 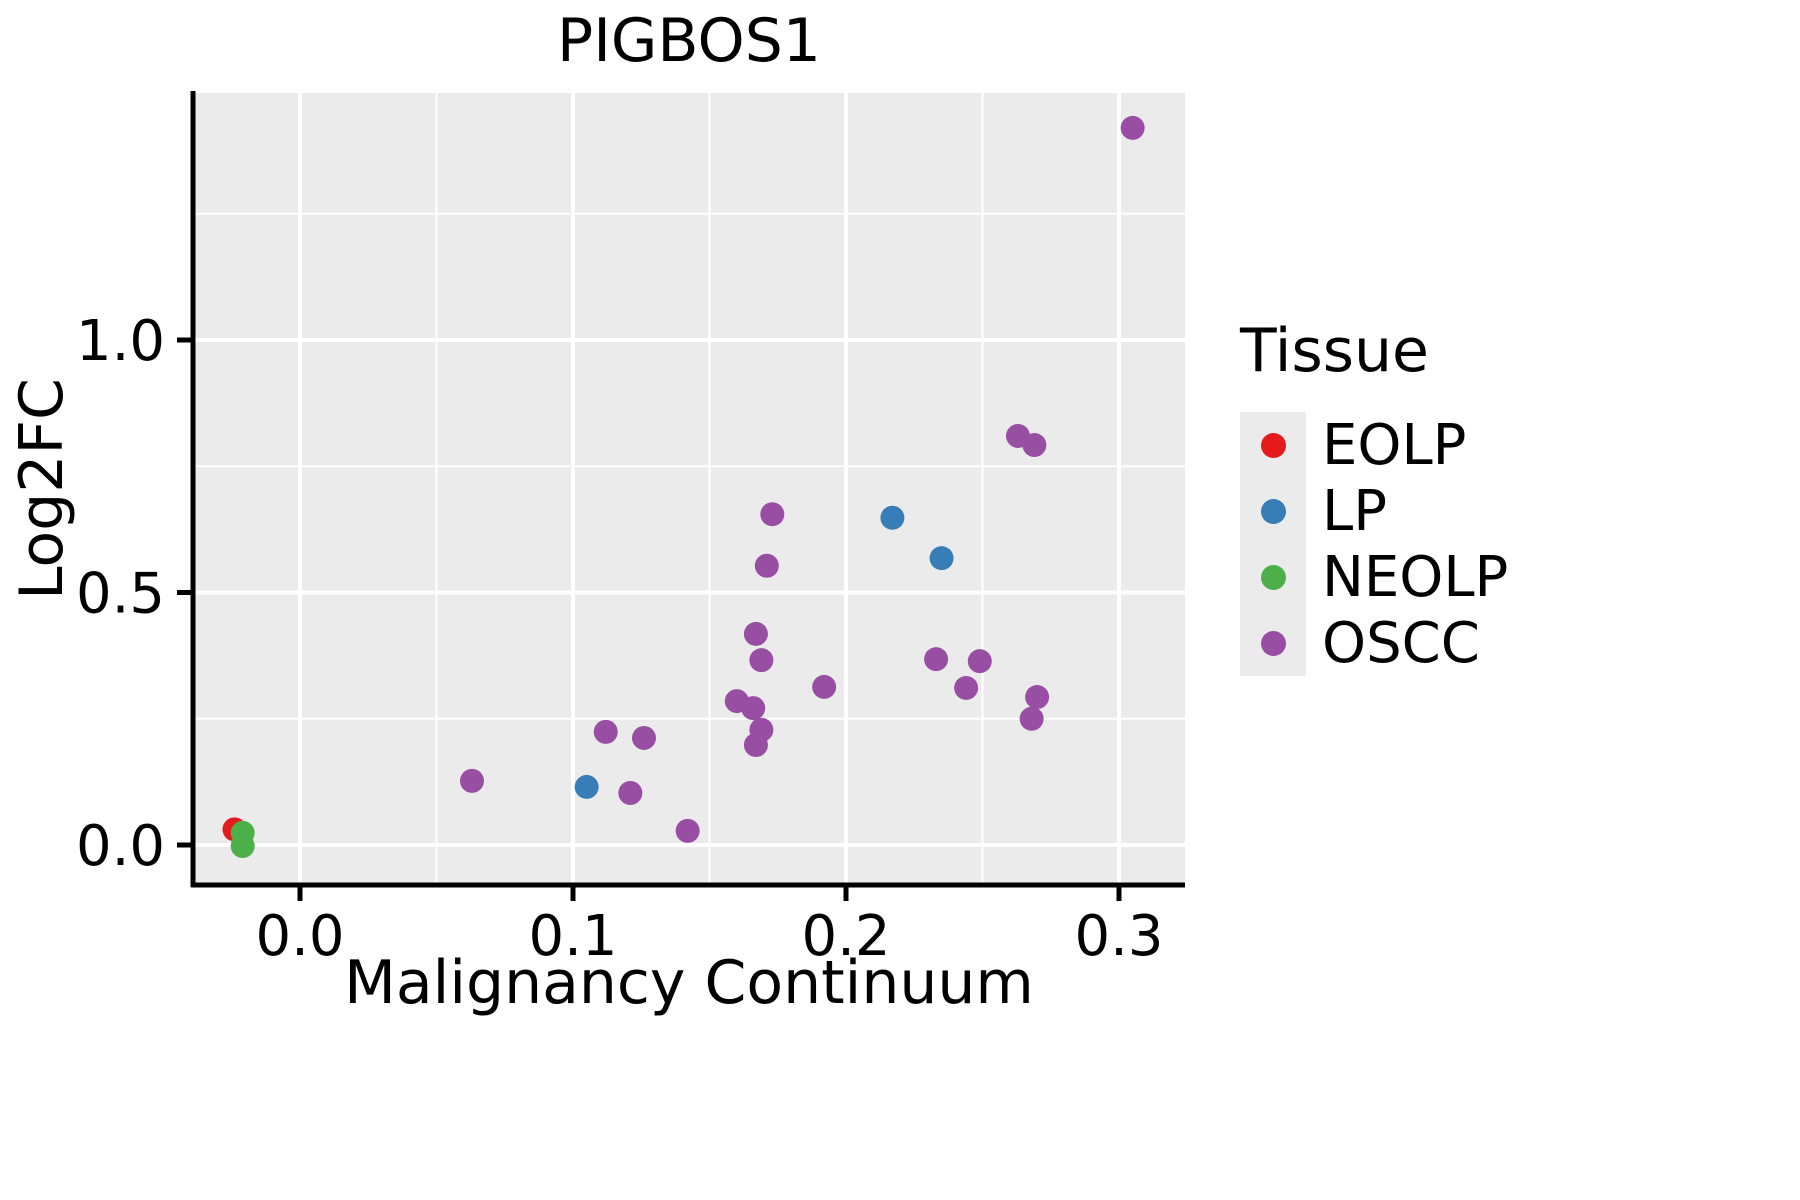 What do you see at coordinates (120, 846) in the screenshot?
I see `y-tick-label: 0.0` at bounding box center [120, 846].